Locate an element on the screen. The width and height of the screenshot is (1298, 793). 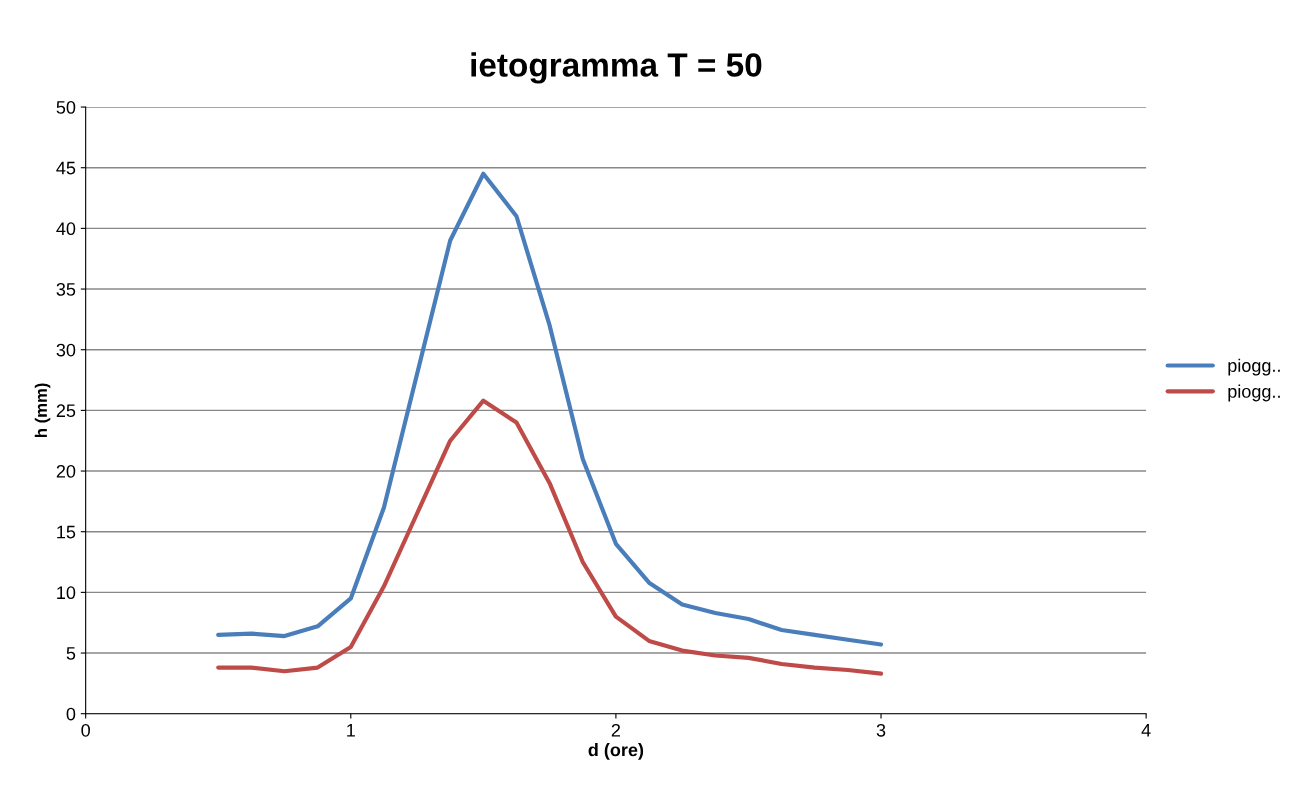
x-tick-label: 4 is located at coordinates (1146, 730).